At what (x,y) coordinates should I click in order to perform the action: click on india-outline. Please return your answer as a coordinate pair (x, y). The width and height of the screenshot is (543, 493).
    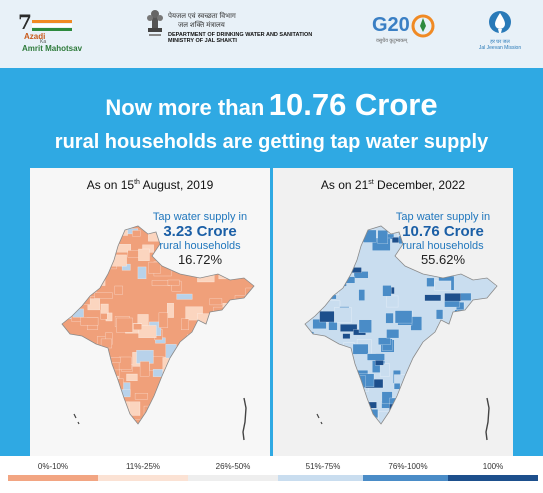
    Looking at the image, I should click on (401, 325).